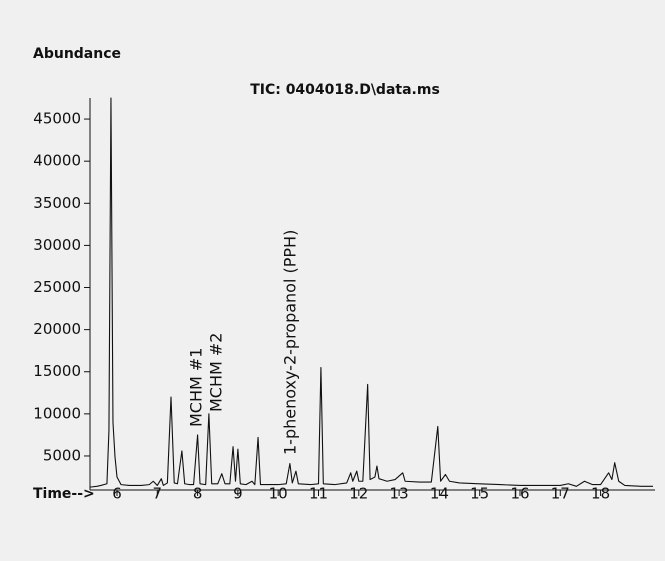 The width and height of the screenshot is (665, 561). Describe the element at coordinates (198, 494) in the screenshot. I see `x-tick-label: 8` at that location.